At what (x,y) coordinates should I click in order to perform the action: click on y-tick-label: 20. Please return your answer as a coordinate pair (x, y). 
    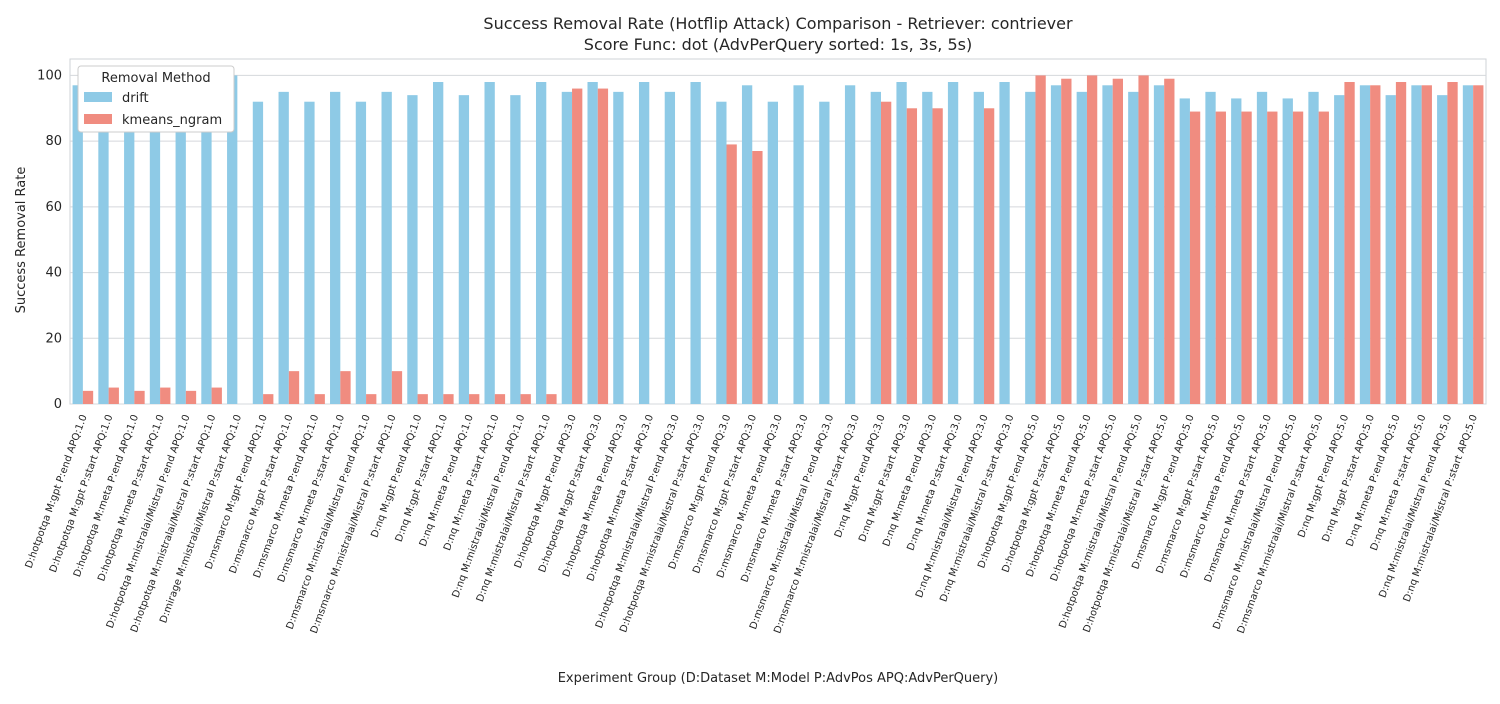
    Looking at the image, I should click on (53, 338).